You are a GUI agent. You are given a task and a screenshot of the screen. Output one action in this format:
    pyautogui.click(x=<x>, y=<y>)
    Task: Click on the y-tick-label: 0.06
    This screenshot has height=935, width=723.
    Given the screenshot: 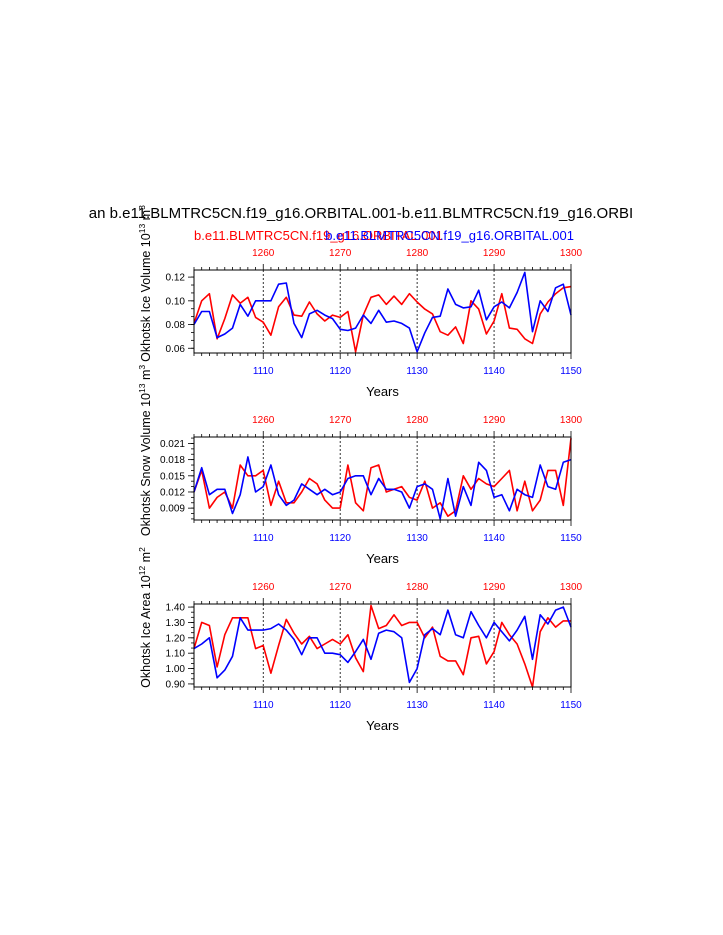 What is the action you would take?
    pyautogui.click(x=176, y=349)
    